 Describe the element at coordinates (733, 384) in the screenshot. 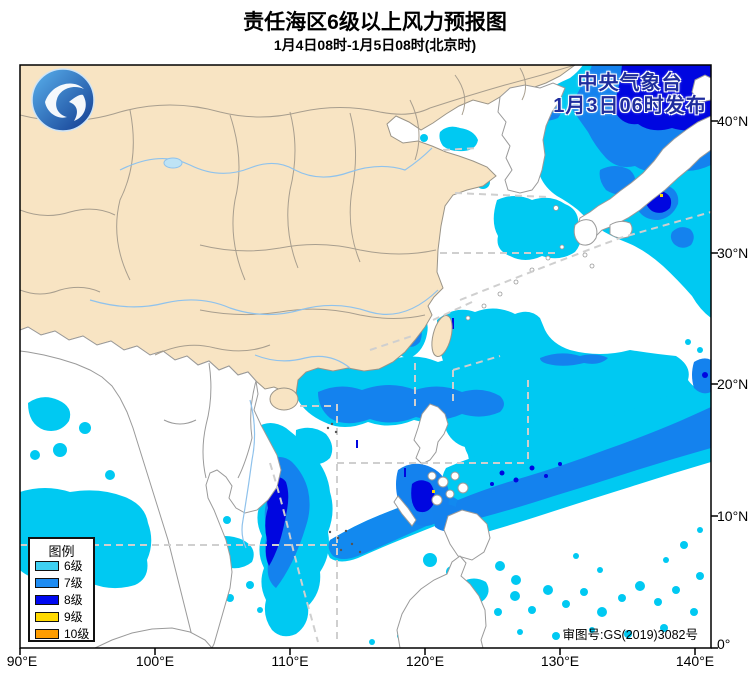

I see `y-axis-label-20n: 20°N` at that location.